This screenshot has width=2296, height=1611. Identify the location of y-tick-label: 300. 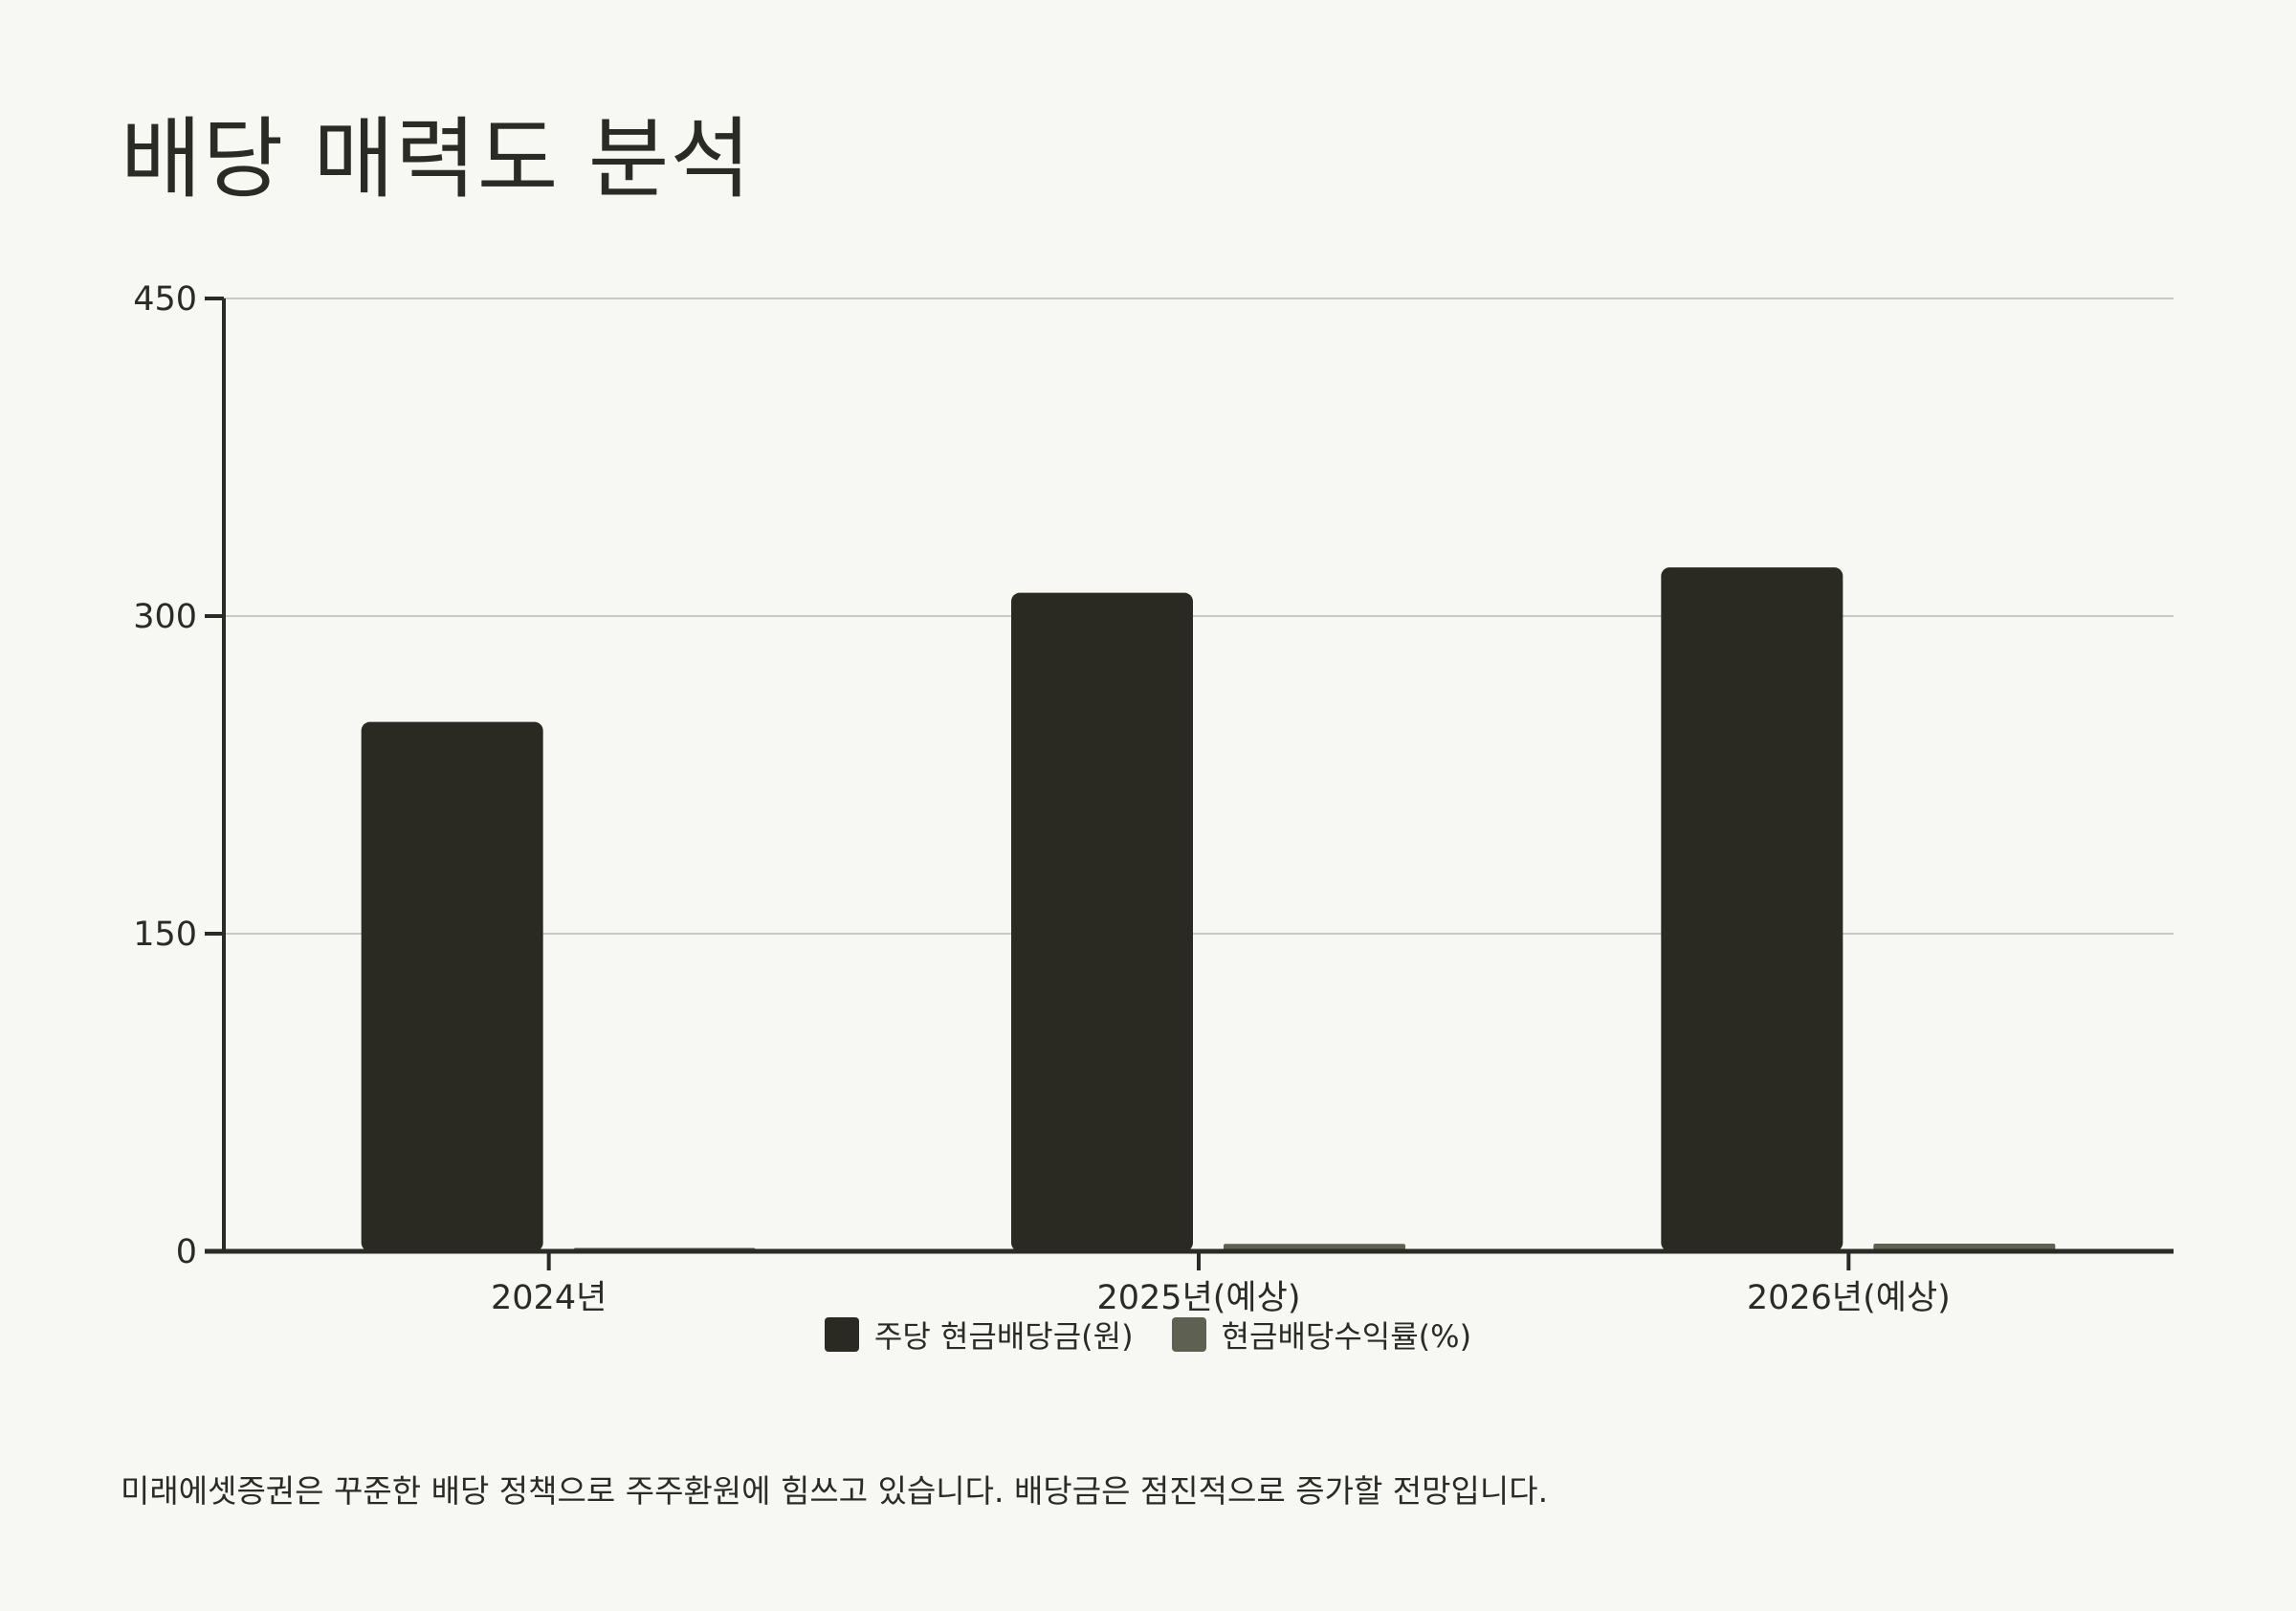
(165, 617).